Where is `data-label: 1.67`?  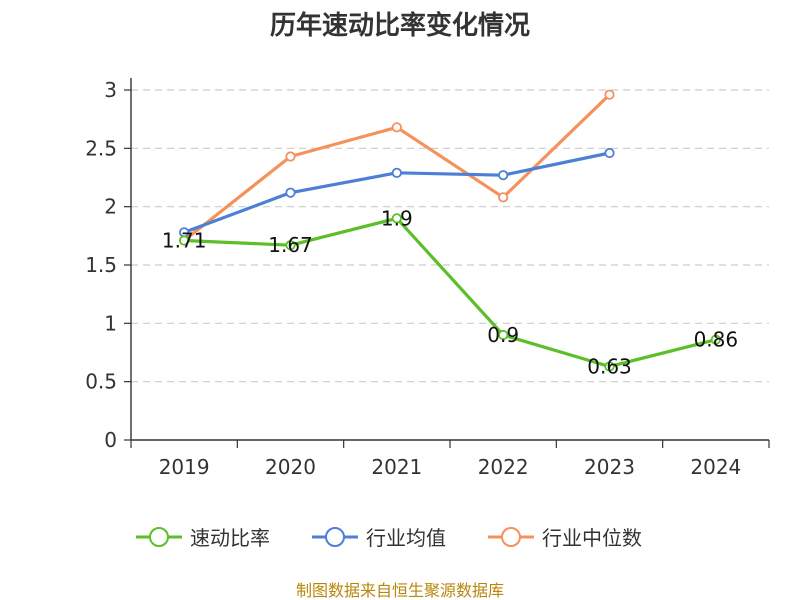
data-label: 1.67 is located at coordinates (290, 245).